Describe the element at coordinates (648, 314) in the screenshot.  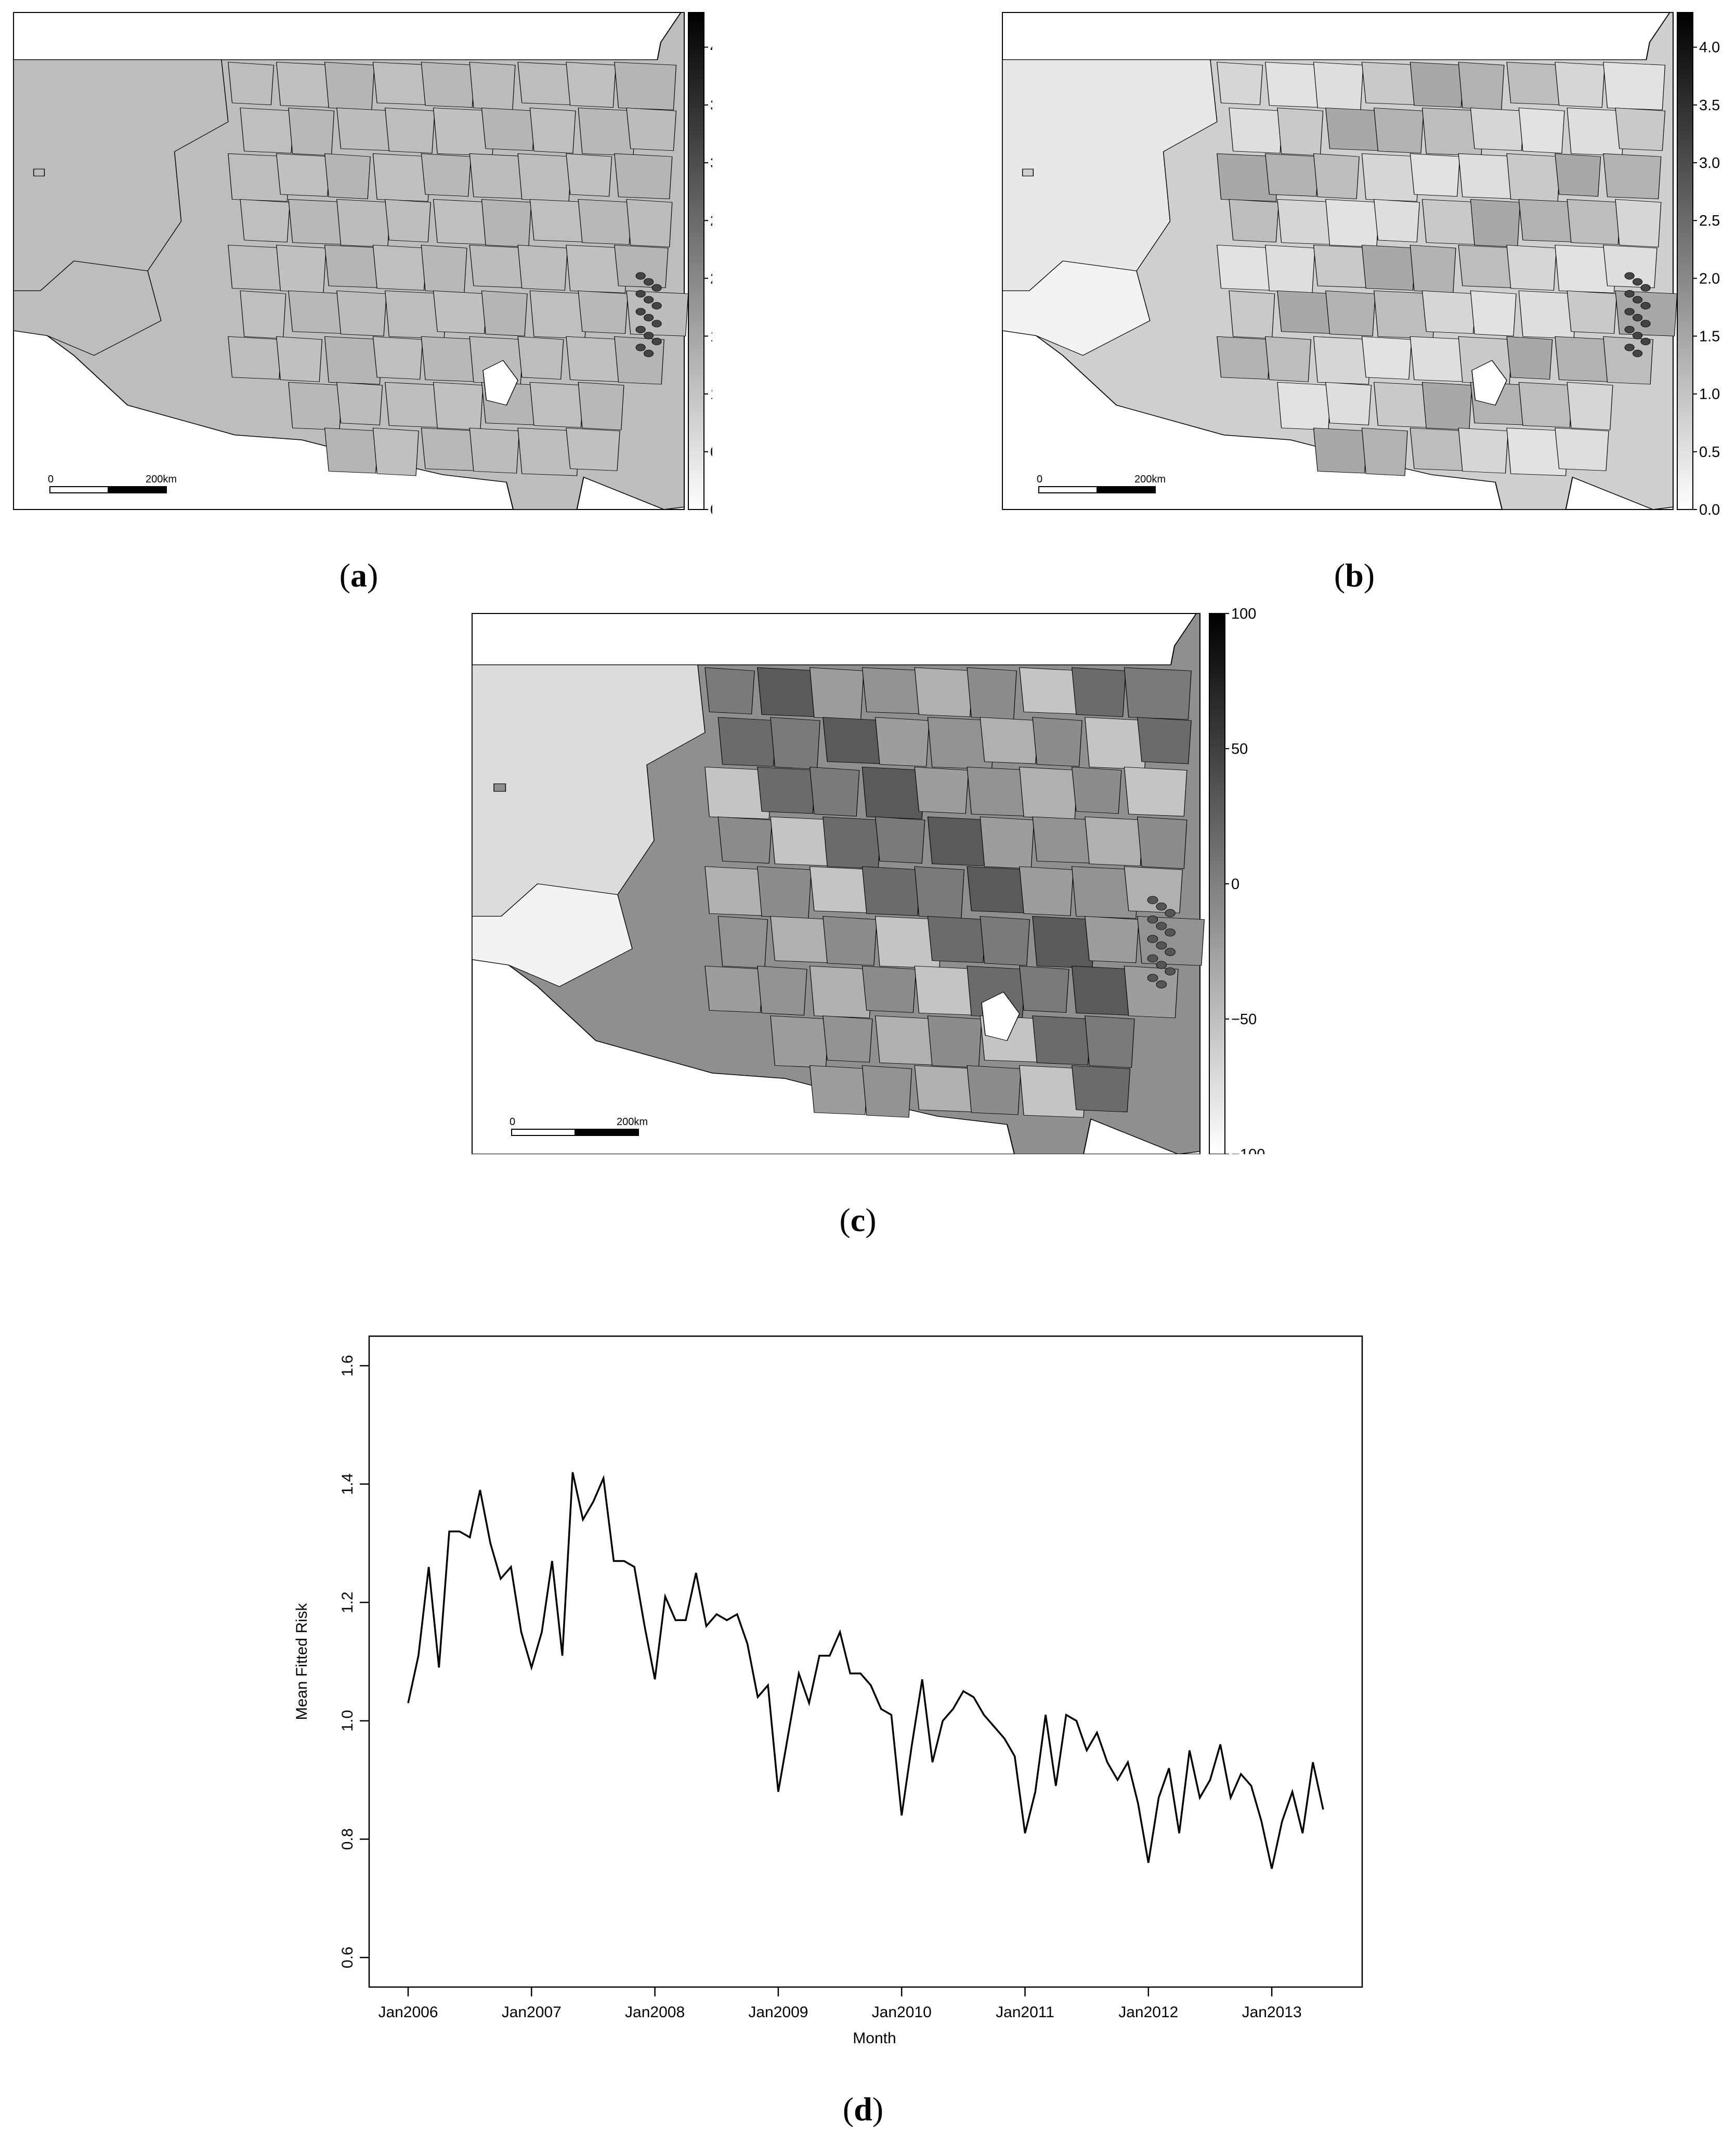
I see `map-a-coastal-cluster` at that location.